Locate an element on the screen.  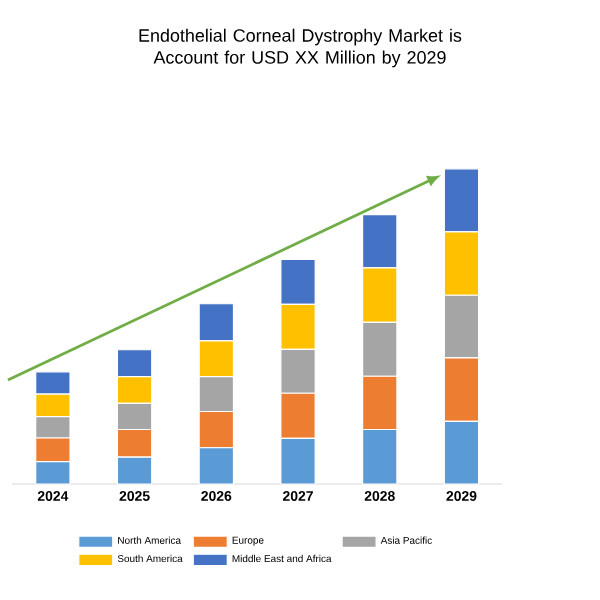
chart-title: Endothelial Corneal Dystrophy Market is Account for USD XX Million by 2029 is located at coordinates (300, 48).